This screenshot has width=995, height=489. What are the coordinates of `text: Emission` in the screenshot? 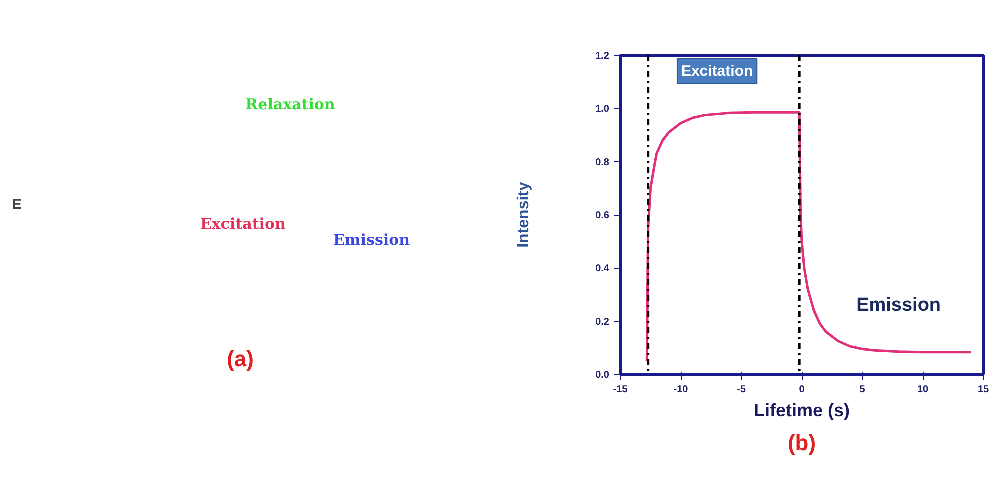 It's located at (372, 240).